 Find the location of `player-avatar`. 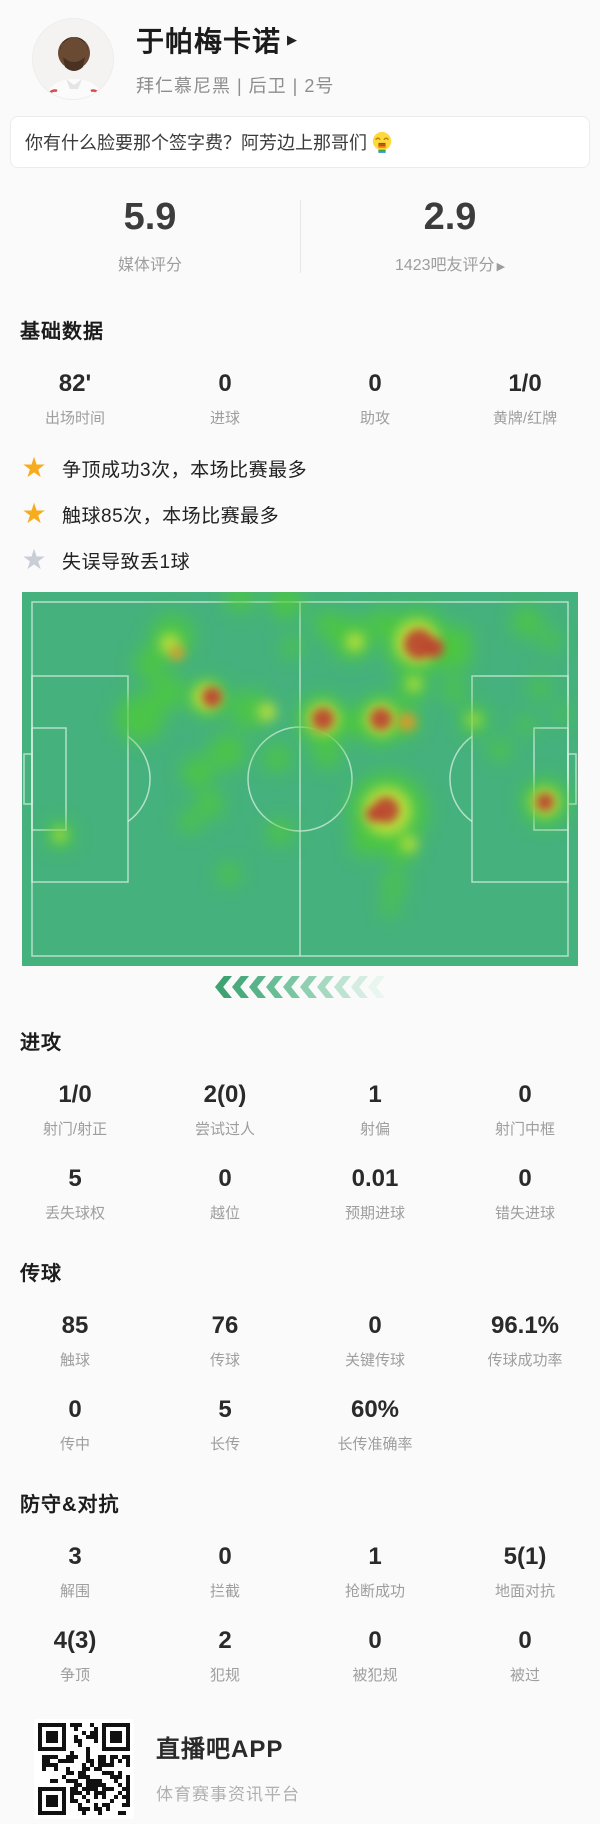

player-avatar is located at coordinates (73, 59).